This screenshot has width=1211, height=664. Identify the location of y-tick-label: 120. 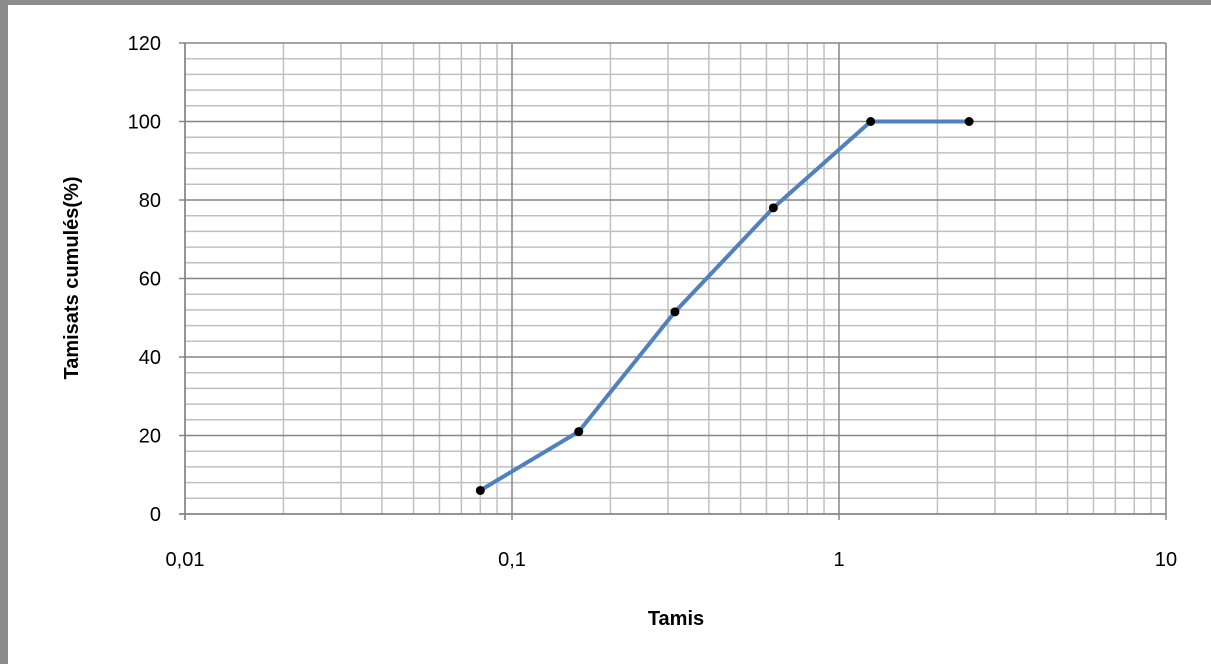
(144, 44).